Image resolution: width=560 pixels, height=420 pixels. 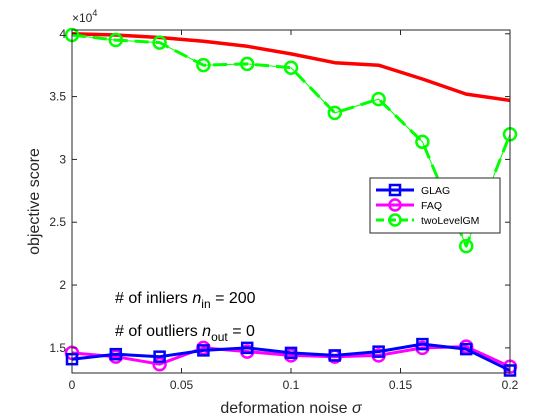 What do you see at coordinates (62, 34) in the screenshot?
I see `y-tick-label: 4` at bounding box center [62, 34].